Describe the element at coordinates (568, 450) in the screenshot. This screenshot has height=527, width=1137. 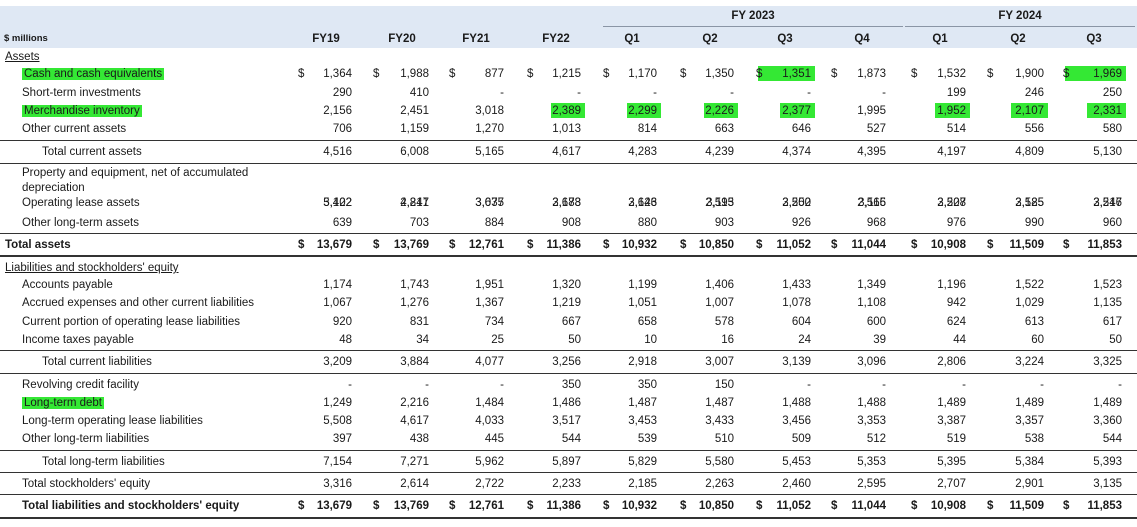
I see `table-rule` at that location.